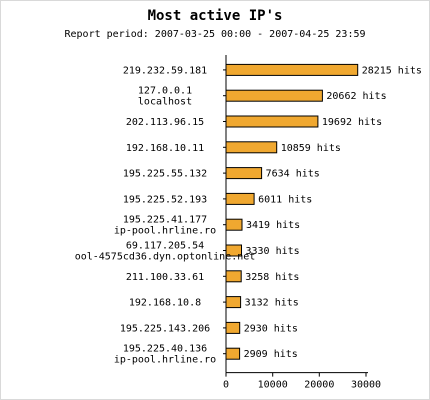 The height and width of the screenshot is (400, 430). I want to click on category-label-7-line-1: ool-4575cd36.dyn.optonline.net, so click(165, 257).